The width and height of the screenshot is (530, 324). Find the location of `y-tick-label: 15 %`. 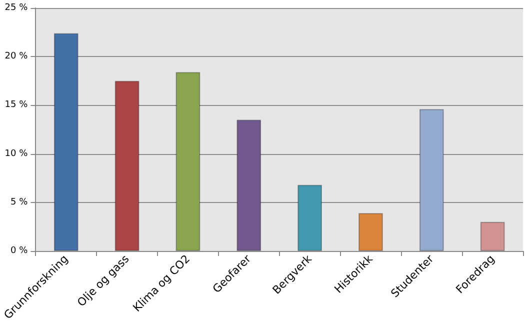

y-tick-label: 15 % is located at coordinates (16, 105).